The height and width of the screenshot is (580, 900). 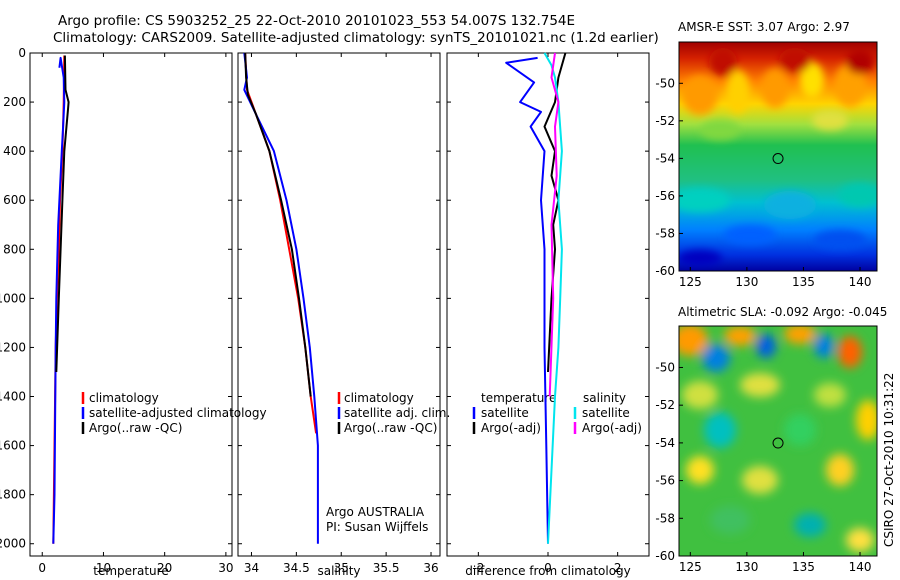 What do you see at coordinates (665, 233) in the screenshot?
I see `sst-ytick-label: -58` at bounding box center [665, 233].